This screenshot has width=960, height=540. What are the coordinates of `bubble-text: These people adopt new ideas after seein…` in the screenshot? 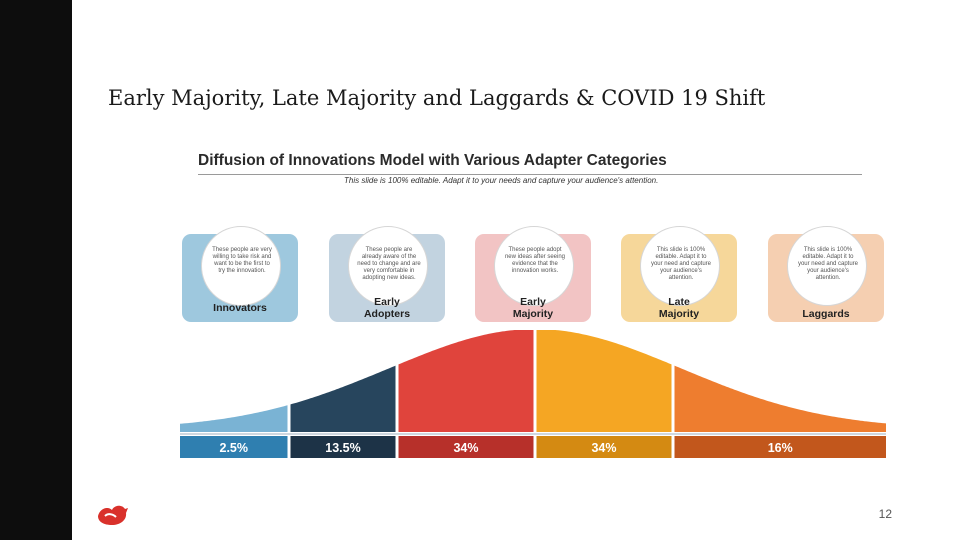 It's located at (535, 260).